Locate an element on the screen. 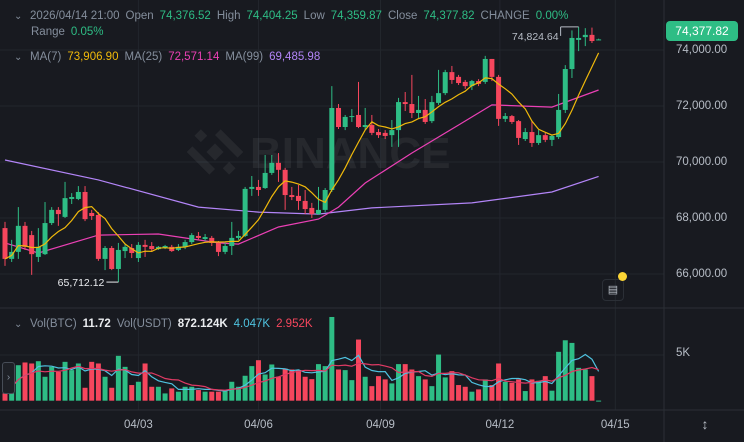 Image resolution: width=744 pixels, height=442 pixels. ma25-label: MA(25) is located at coordinates (143, 57).